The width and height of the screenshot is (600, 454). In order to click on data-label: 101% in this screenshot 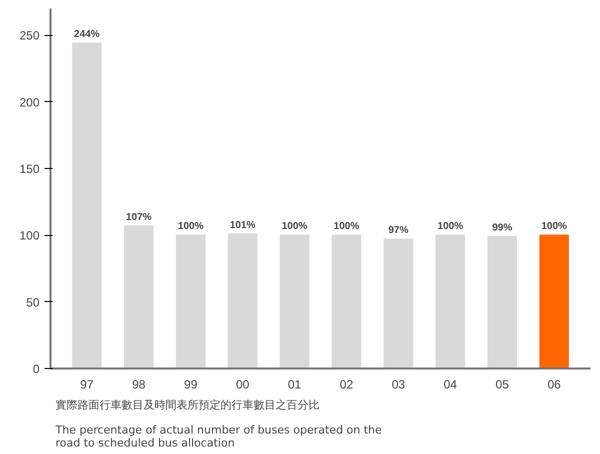, I will do `click(243, 225)`.